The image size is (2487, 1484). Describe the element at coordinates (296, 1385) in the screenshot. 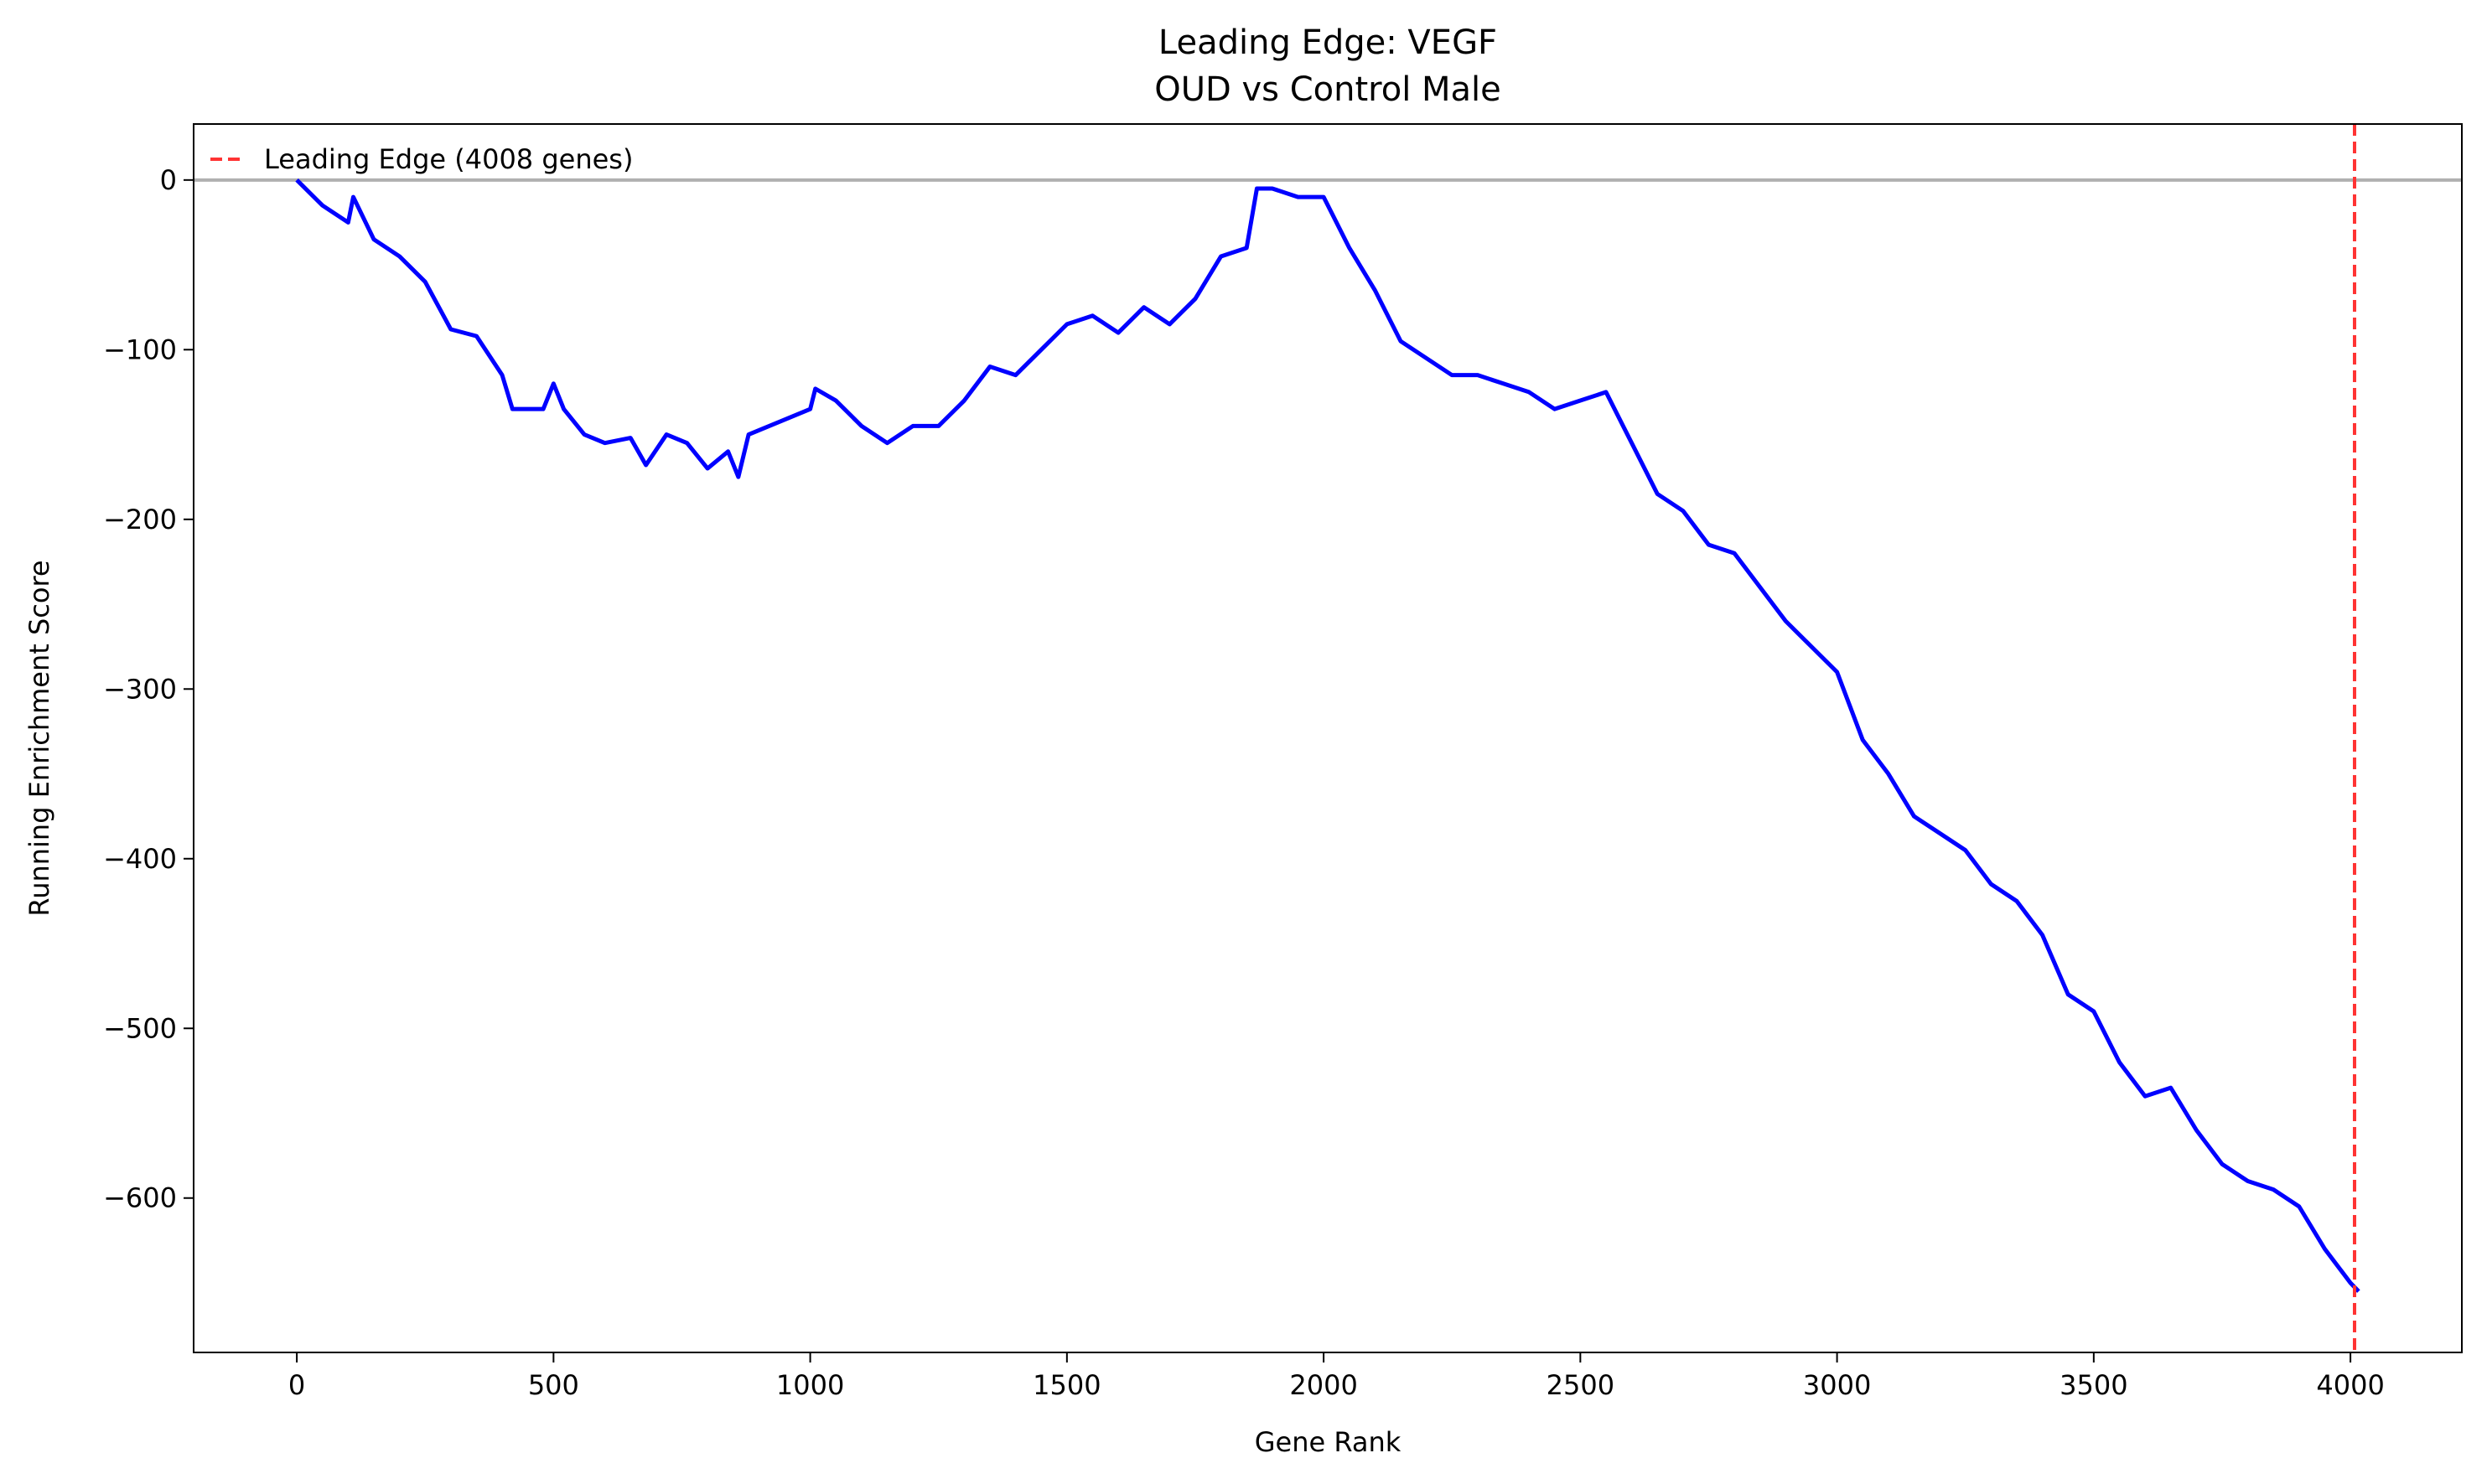

I see `x-tick-label: 0` at that location.